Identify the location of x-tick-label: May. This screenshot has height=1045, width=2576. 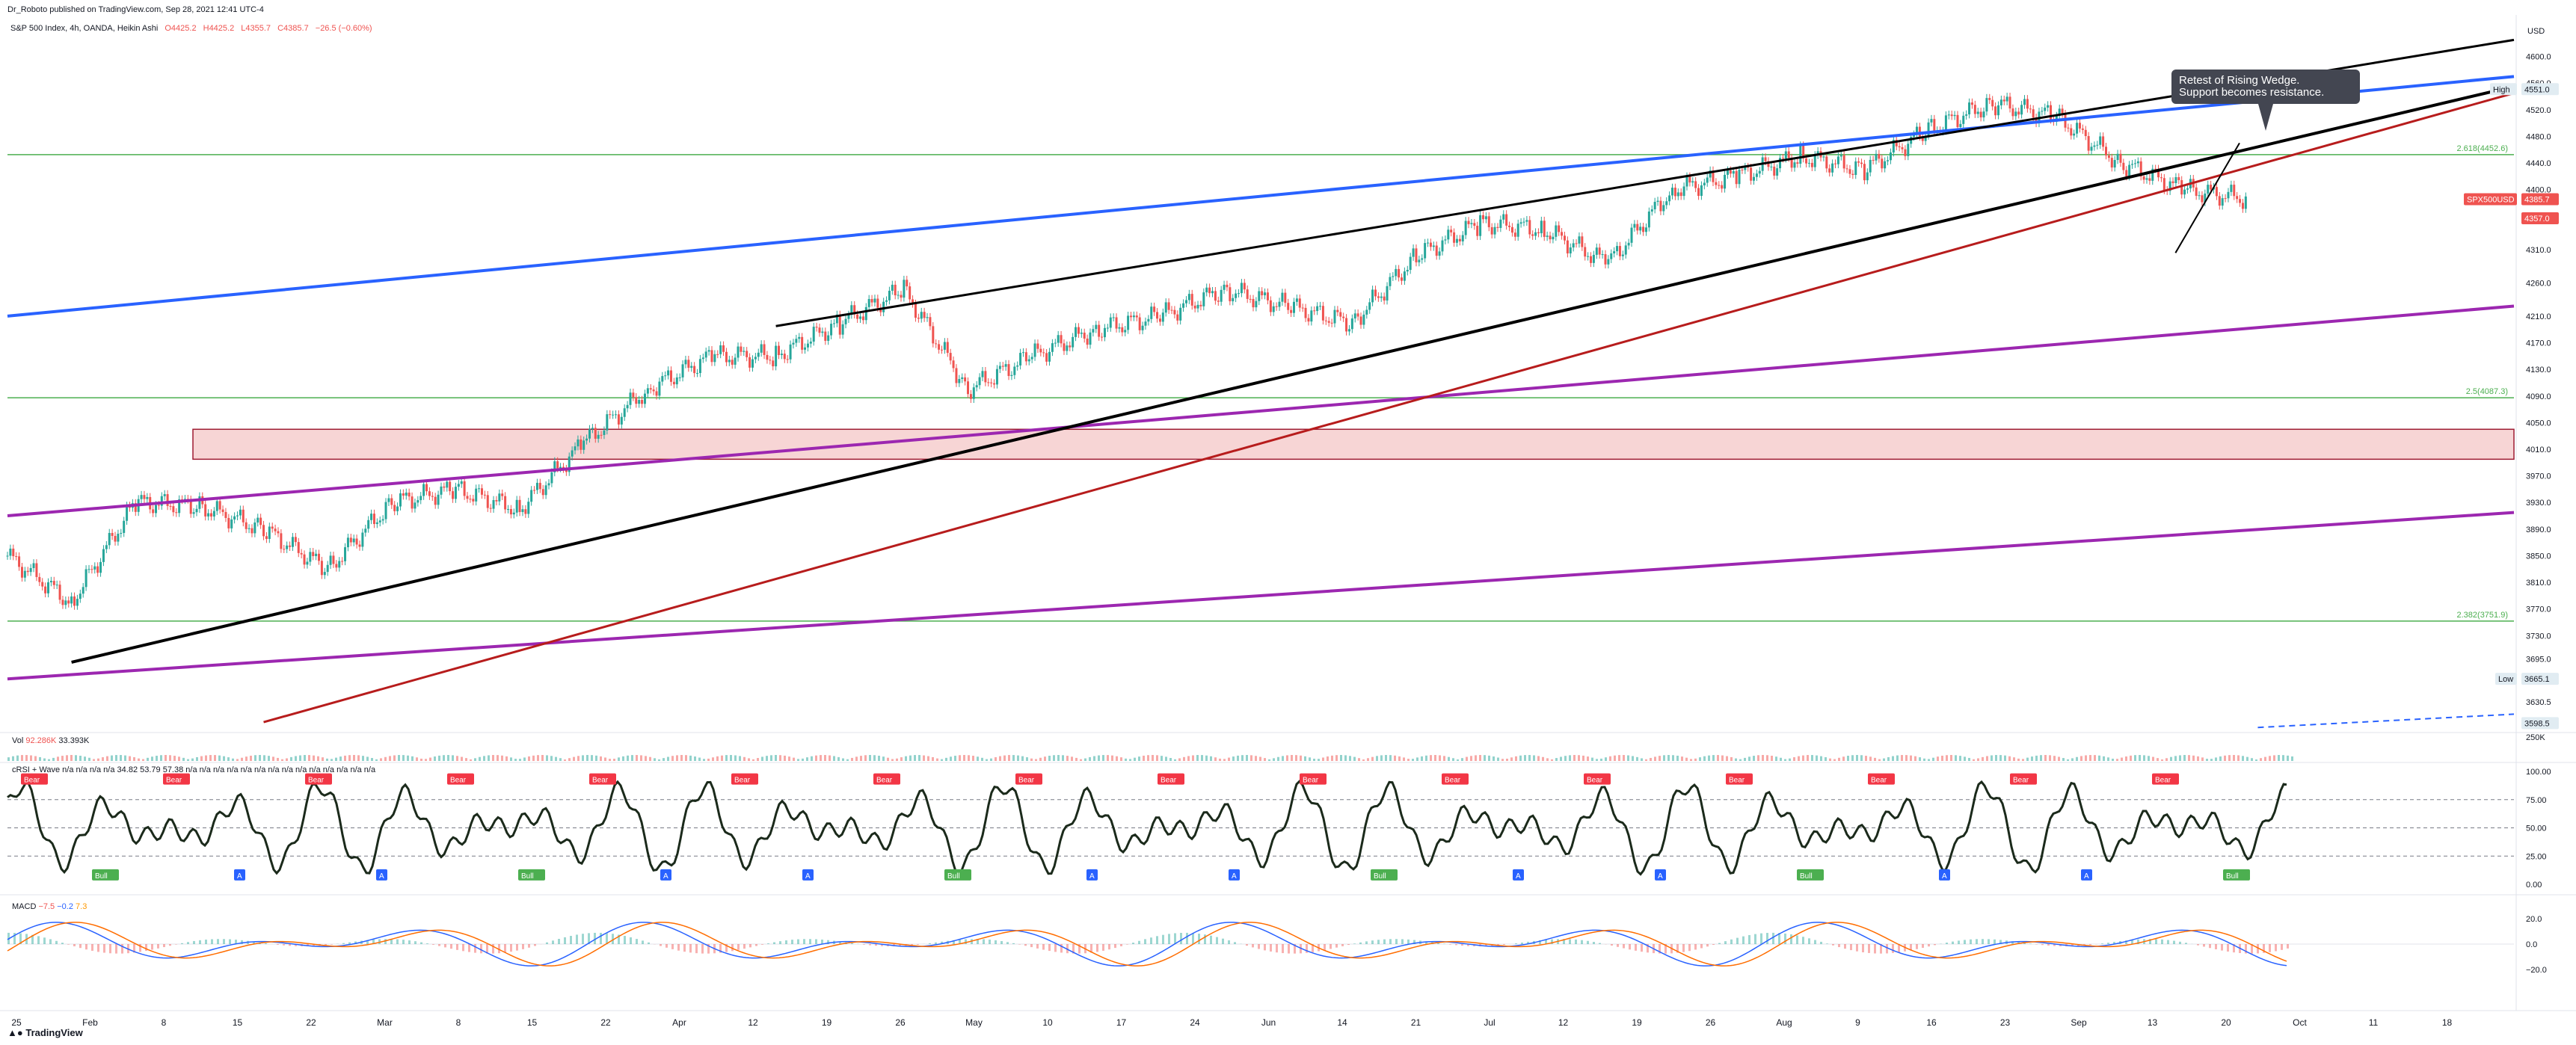
(974, 1022).